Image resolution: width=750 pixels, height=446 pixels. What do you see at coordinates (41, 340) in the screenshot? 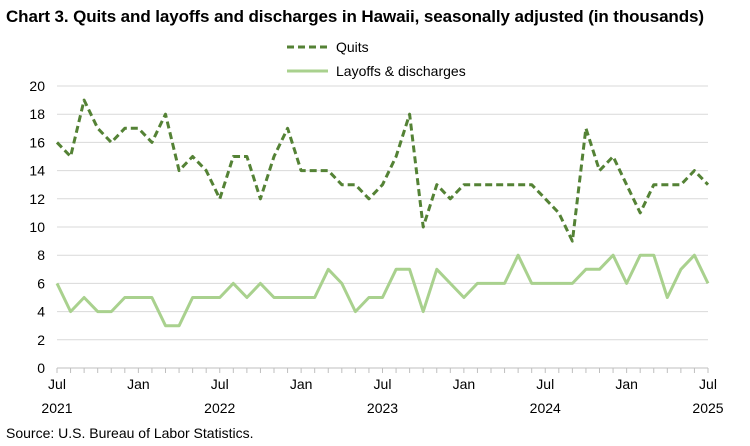
I see `y-tick-label: 2` at bounding box center [41, 340].